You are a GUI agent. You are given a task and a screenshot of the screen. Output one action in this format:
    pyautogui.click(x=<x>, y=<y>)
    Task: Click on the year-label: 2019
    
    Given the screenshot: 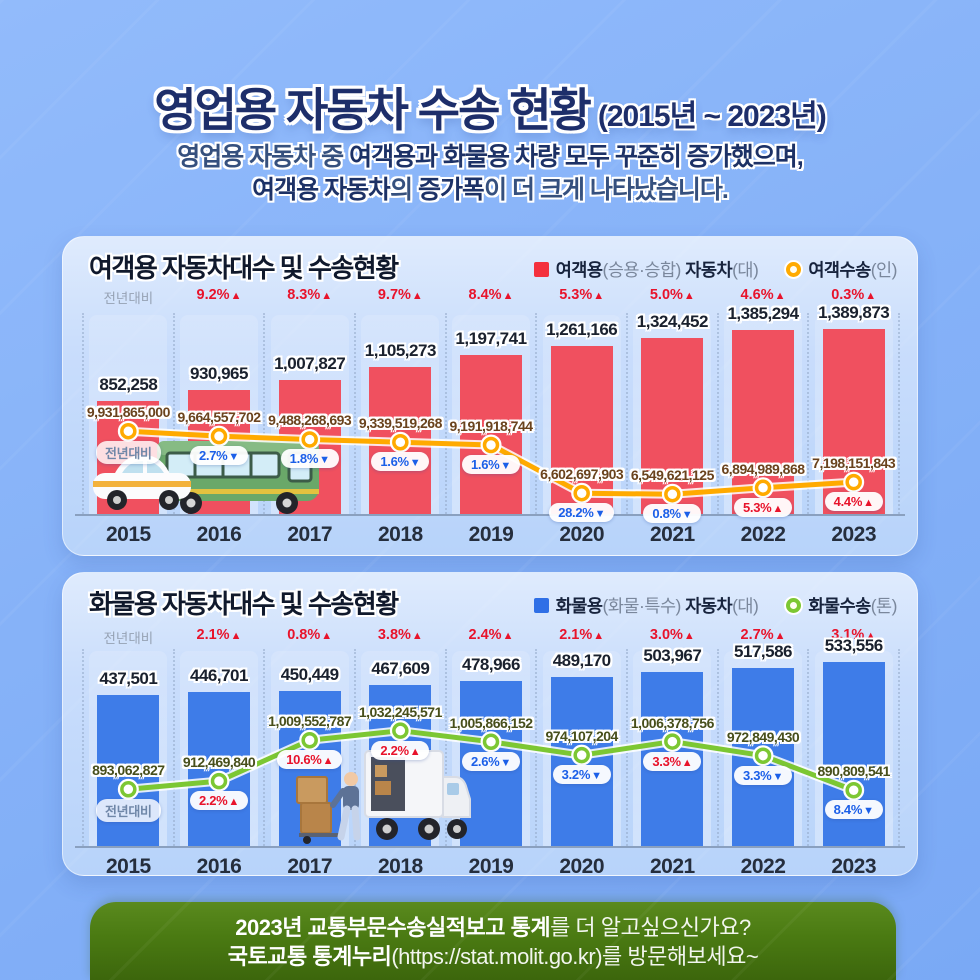 What is the action you would take?
    pyautogui.click(x=491, y=534)
    